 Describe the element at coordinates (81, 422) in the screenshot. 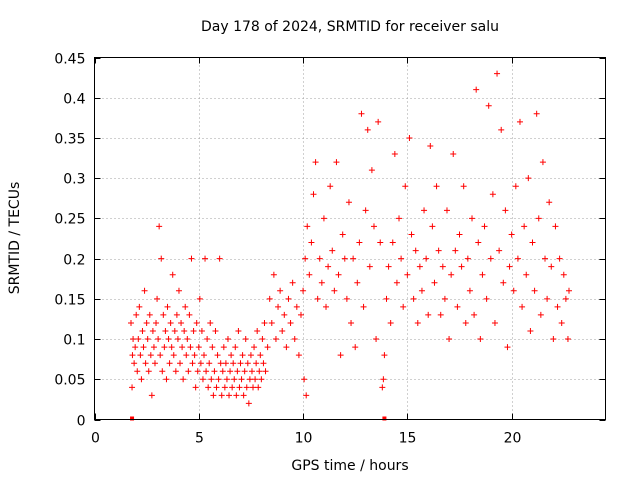

I see `y-tick-label: 0` at that location.